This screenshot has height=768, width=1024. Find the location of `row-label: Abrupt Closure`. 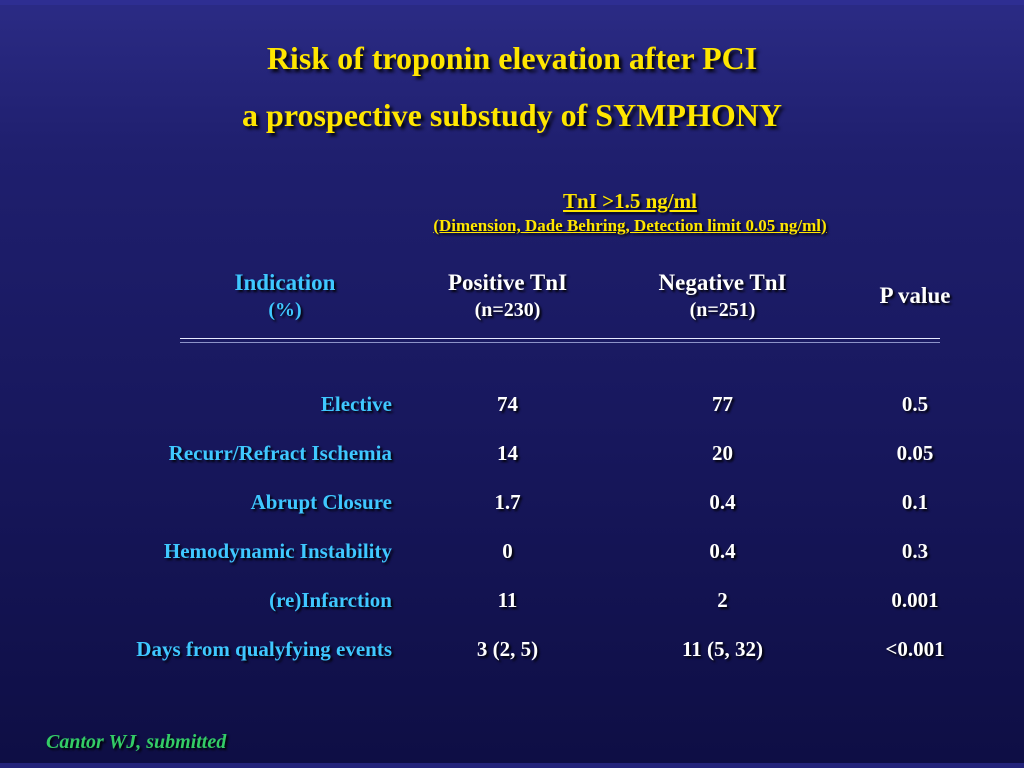

row-label: Abrupt Closure is located at coordinates (321, 502).